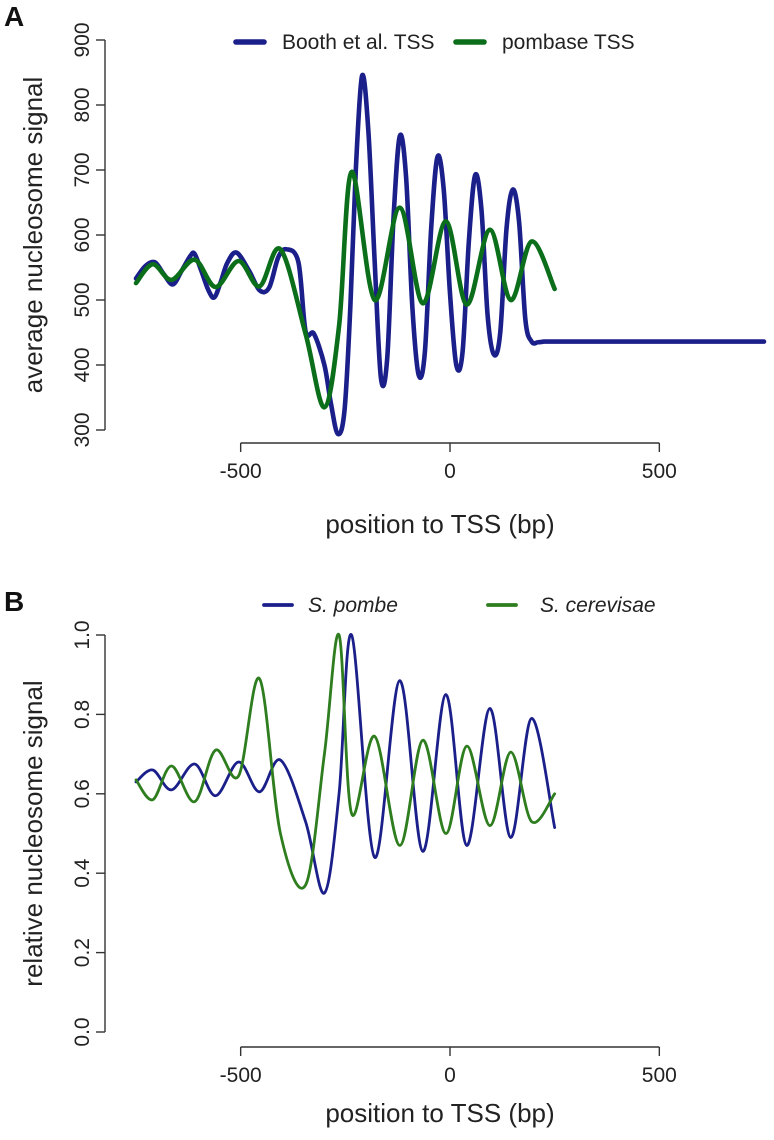 Image resolution: width=774 pixels, height=1140 pixels. I want to click on legend: S. pombe S. cerevisae, so click(459, 605).